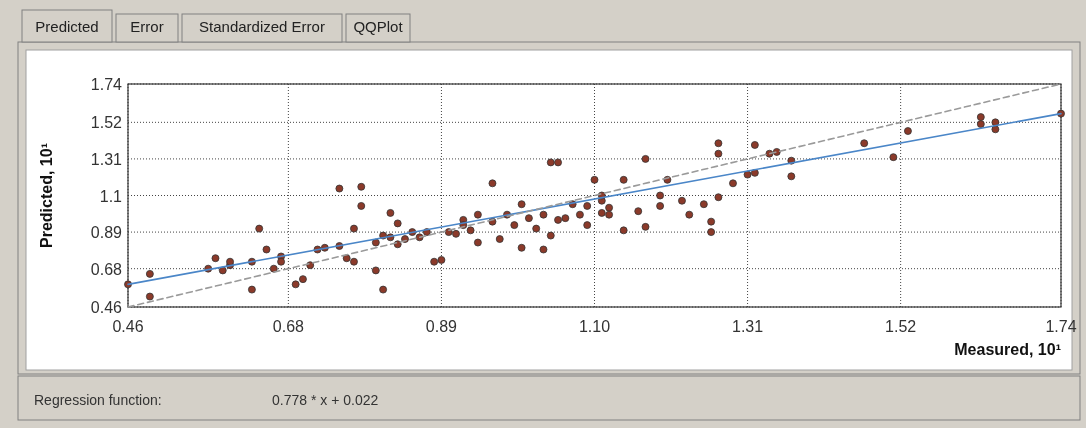 The width and height of the screenshot is (1086, 428). What do you see at coordinates (46, 195) in the screenshot?
I see `y-axis-title: Predicted, 10¹` at bounding box center [46, 195].